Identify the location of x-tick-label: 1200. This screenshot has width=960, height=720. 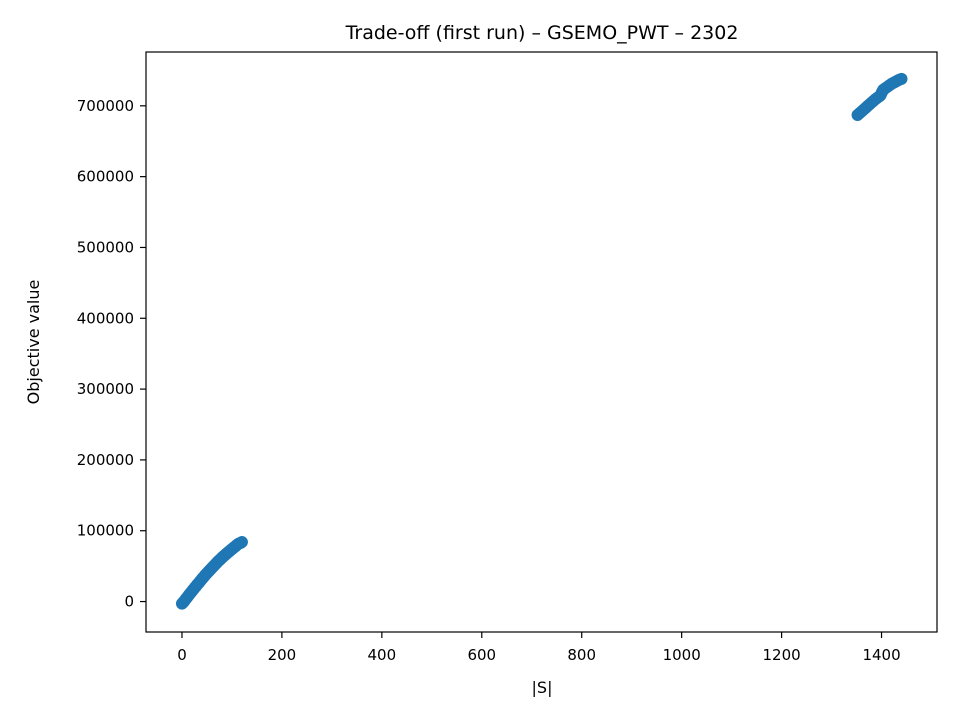
(782, 655).